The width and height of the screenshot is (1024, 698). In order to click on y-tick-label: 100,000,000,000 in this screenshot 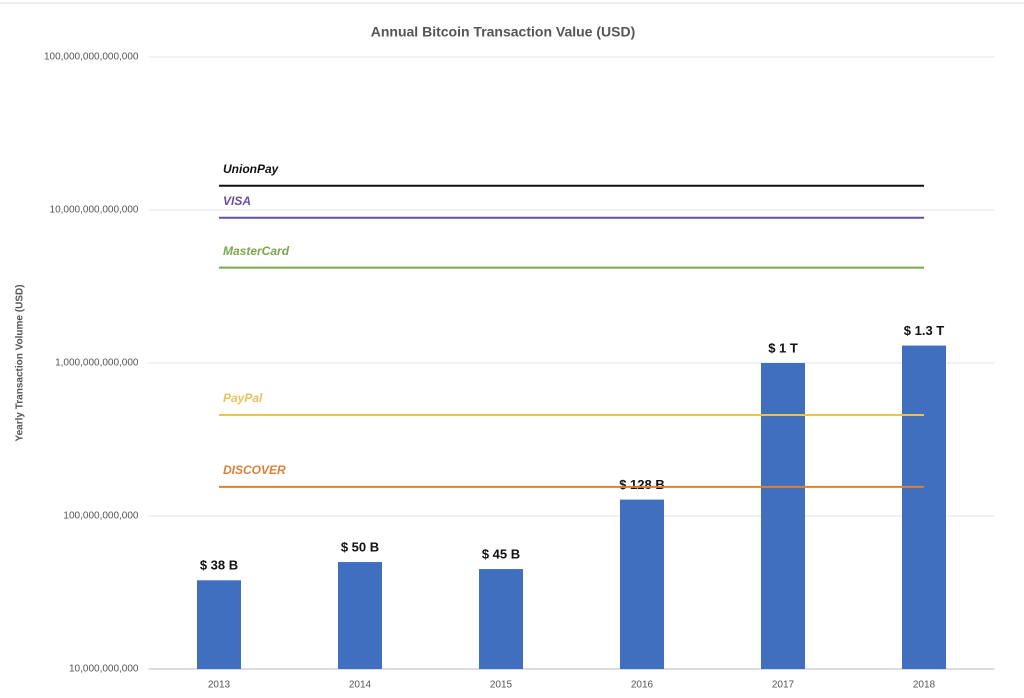, I will do `click(101, 516)`.